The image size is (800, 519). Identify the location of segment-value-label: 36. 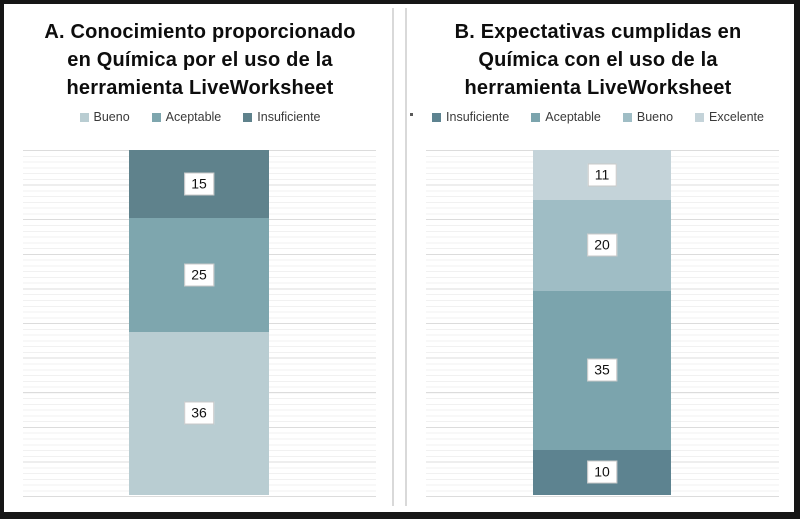
(199, 413).